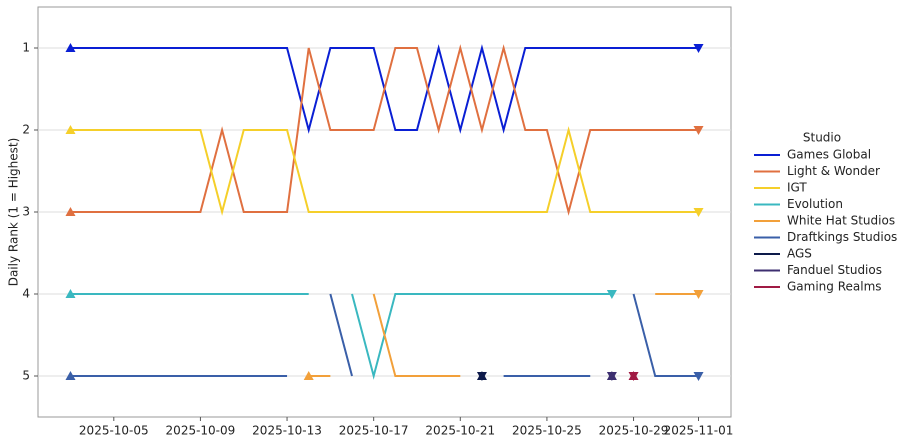  Describe the element at coordinates (26, 376) in the screenshot. I see `y-tick-label: 5` at that location.